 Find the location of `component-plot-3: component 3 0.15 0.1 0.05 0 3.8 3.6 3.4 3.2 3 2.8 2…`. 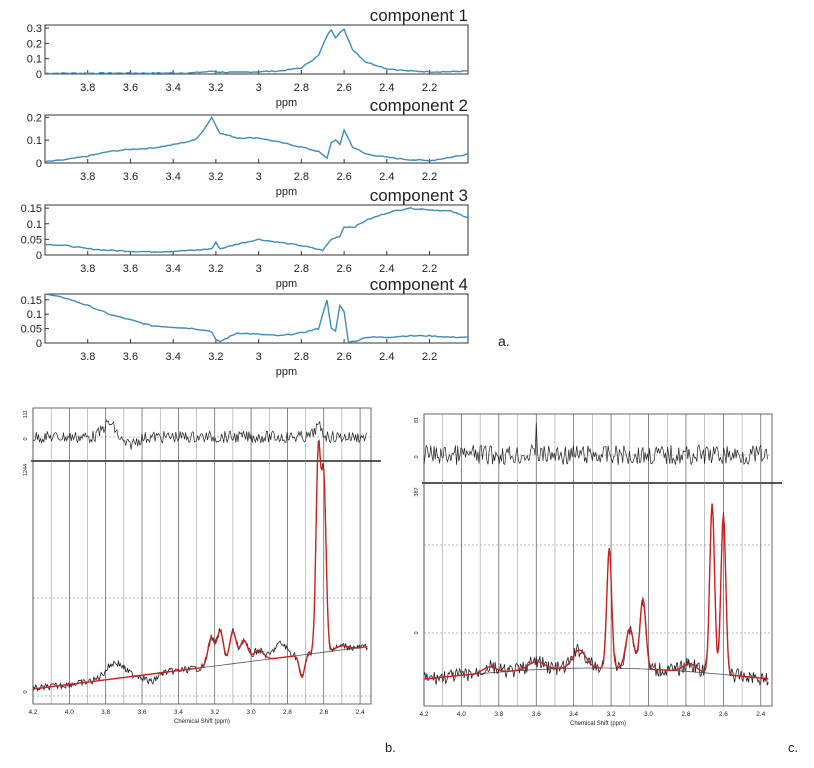

component-plot-3: component 3 0.15 0.1 0.05 0 3.8 3.6 3.4 3.2 3 2.8 2… is located at coordinates (245, 238).